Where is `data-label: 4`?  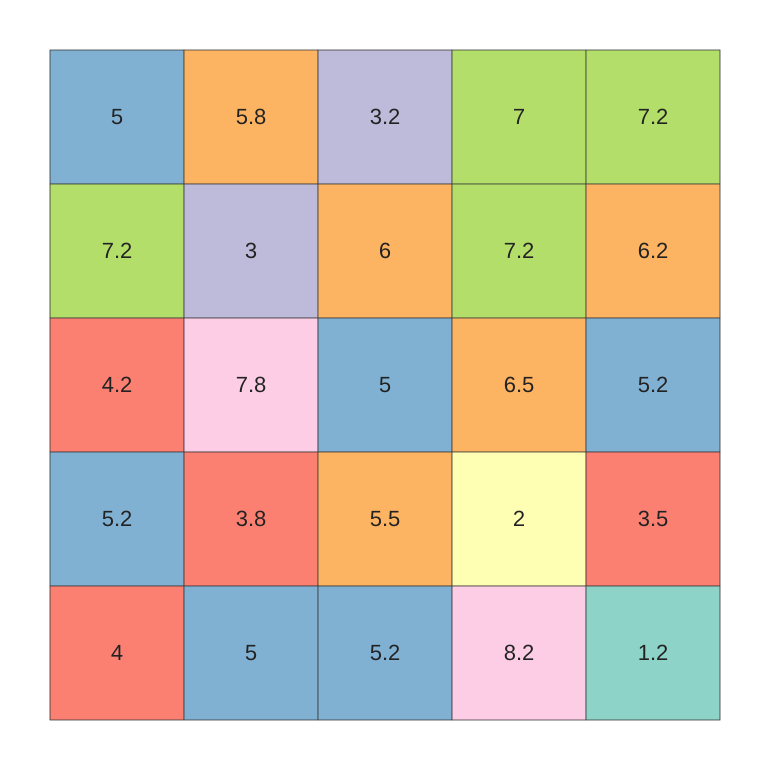 data-label: 4 is located at coordinates (117, 652).